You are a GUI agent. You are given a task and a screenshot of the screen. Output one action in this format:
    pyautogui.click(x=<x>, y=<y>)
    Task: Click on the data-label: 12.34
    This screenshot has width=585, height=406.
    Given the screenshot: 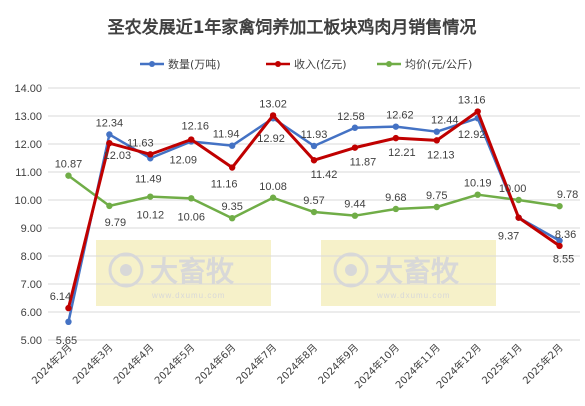 What is the action you would take?
    pyautogui.click(x=110, y=123)
    